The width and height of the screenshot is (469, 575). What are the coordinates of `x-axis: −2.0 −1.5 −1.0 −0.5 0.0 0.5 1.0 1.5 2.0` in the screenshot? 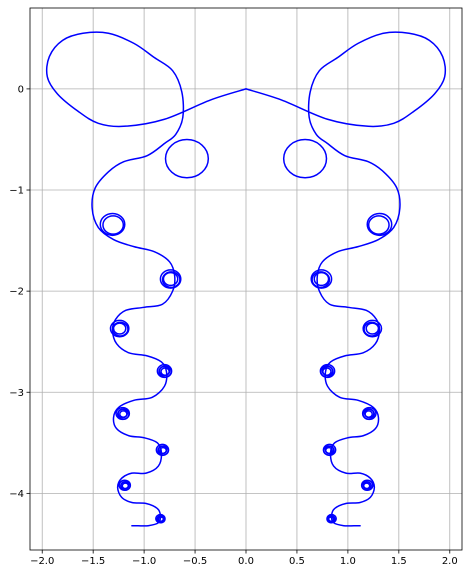 It's located at (244, 558).